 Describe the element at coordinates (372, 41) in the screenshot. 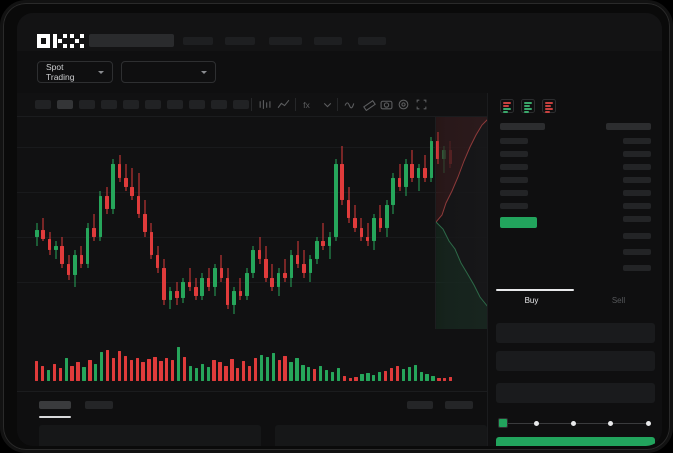

I see `nav-item-more` at that location.